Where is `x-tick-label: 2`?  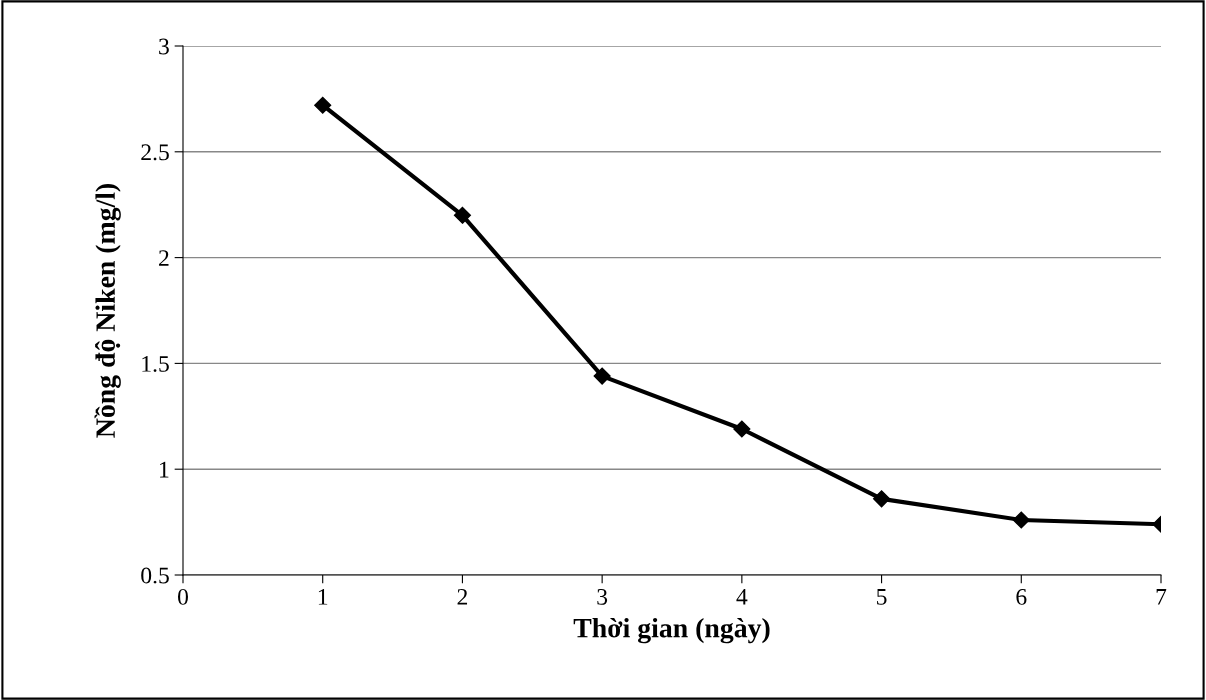 x-tick-label: 2 is located at coordinates (462, 596).